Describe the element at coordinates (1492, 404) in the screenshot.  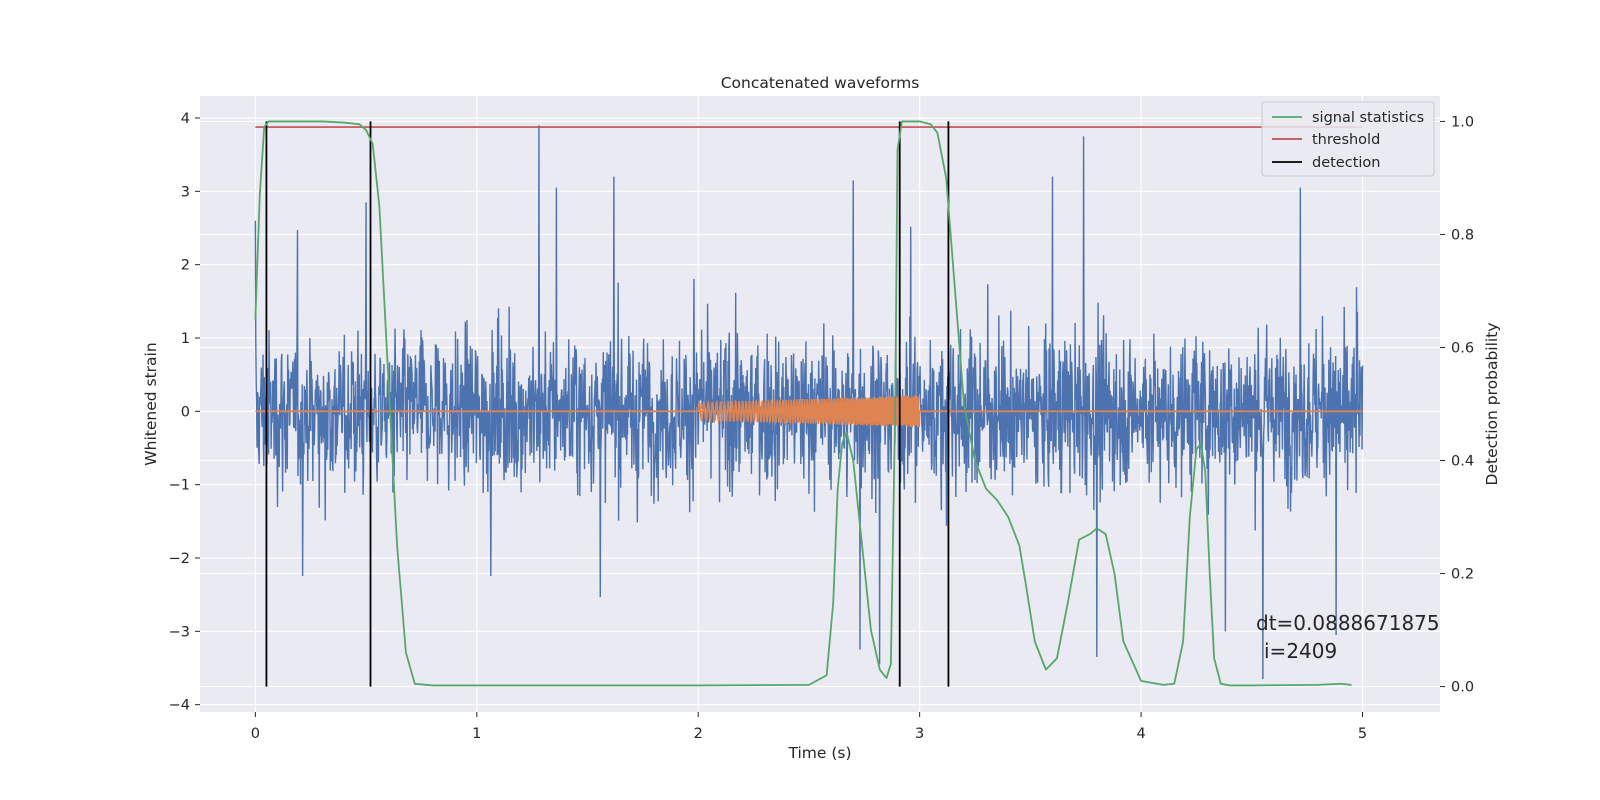
I see `y2-axis-label: Detection probability` at that location.